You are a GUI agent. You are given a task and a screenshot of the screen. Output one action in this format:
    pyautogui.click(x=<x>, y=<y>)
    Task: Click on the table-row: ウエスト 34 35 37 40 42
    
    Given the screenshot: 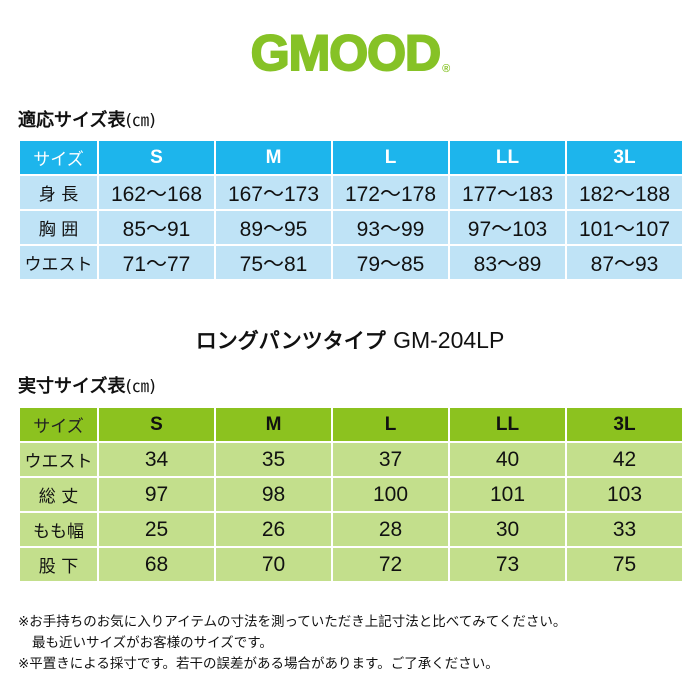 What is the action you would take?
    pyautogui.click(x=351, y=459)
    